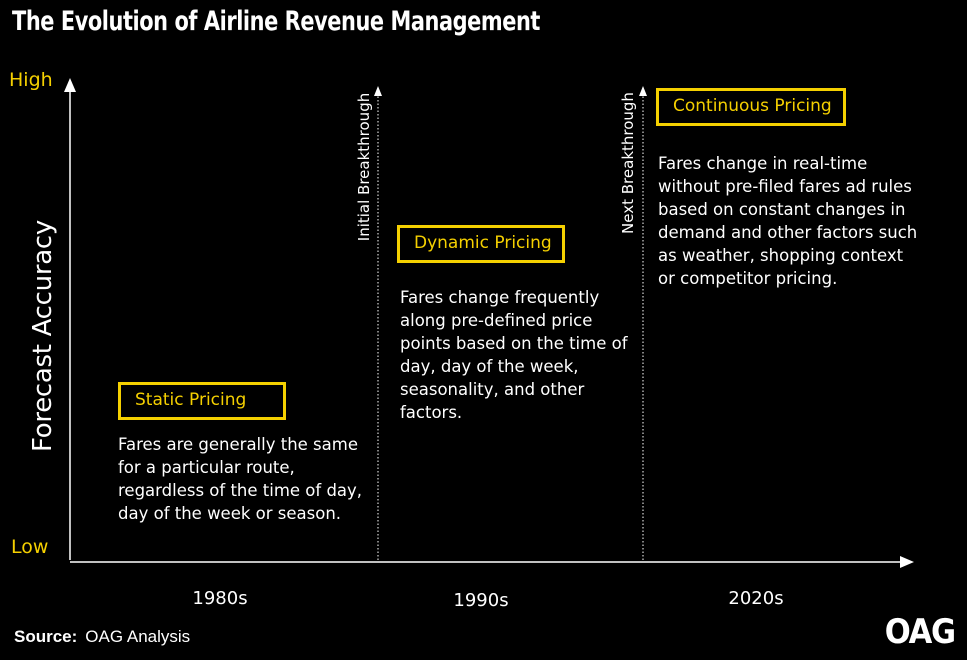  What do you see at coordinates (643, 91) in the screenshot?
I see `breakthrough-arrow-next` at bounding box center [643, 91].